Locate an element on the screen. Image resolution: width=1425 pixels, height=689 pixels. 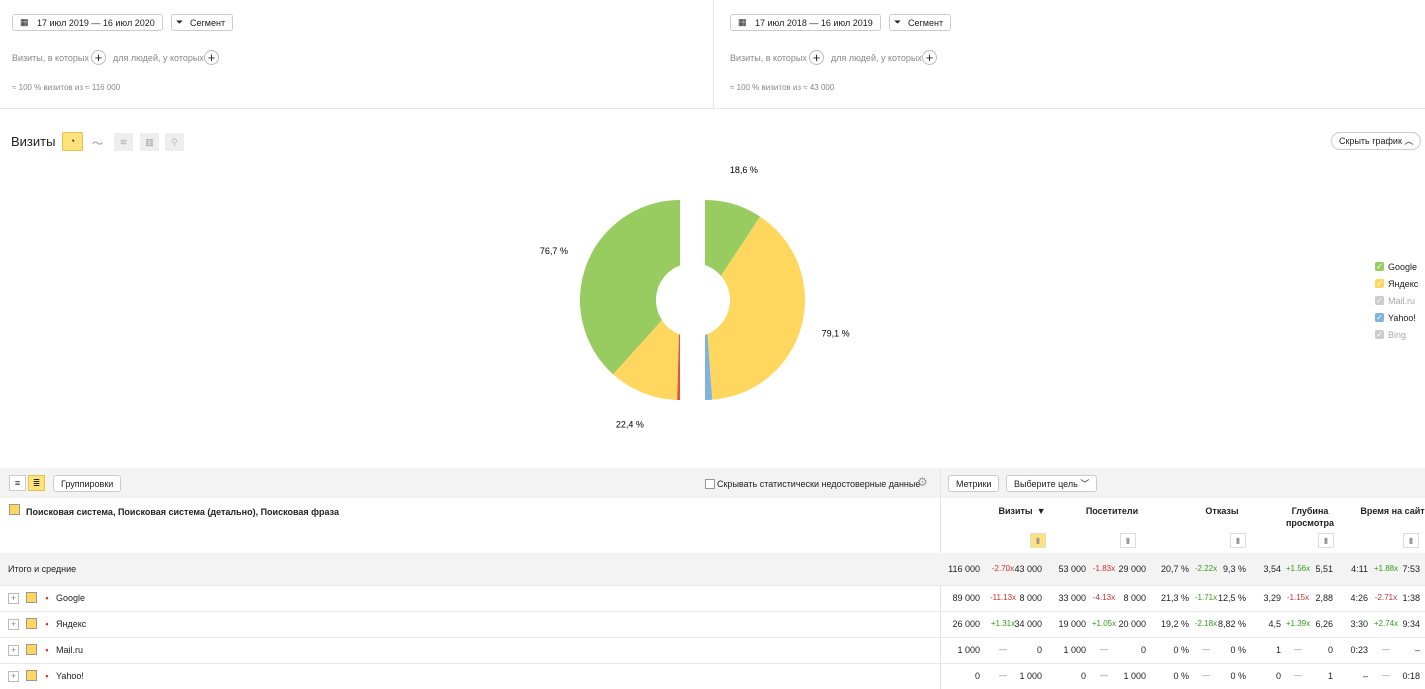
view-area: ≋ is located at coordinates (123, 142).